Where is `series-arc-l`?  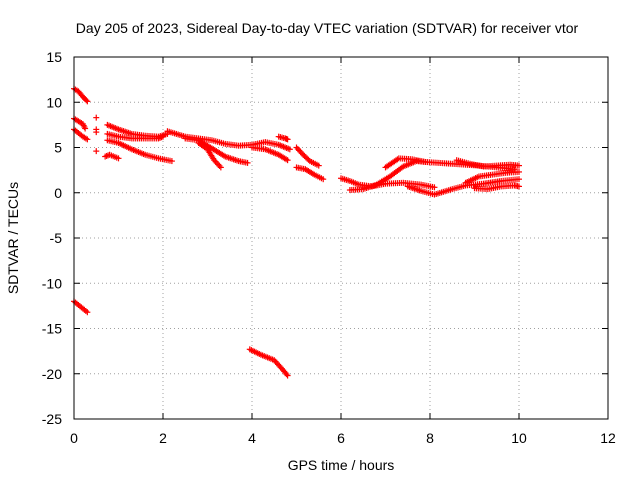
series-arc-l is located at coordinates (270, 154).